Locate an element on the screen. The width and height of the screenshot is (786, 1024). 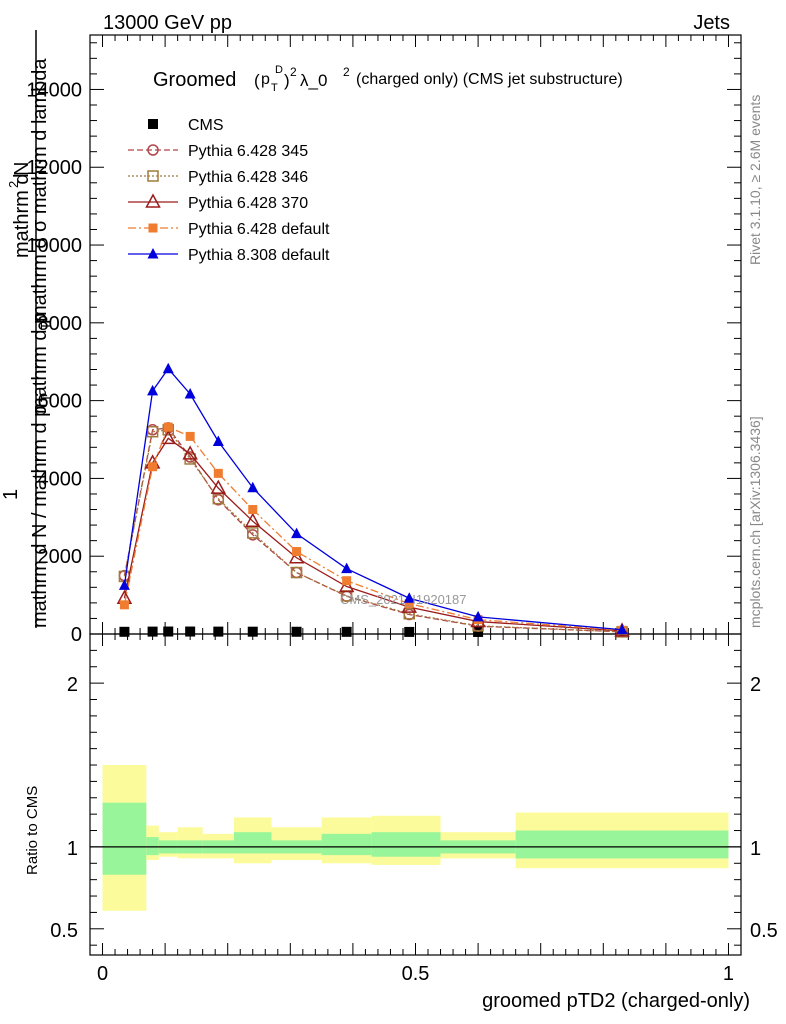
legend-entry-p8def: Pythia 8.308 default is located at coordinates (229, 255).